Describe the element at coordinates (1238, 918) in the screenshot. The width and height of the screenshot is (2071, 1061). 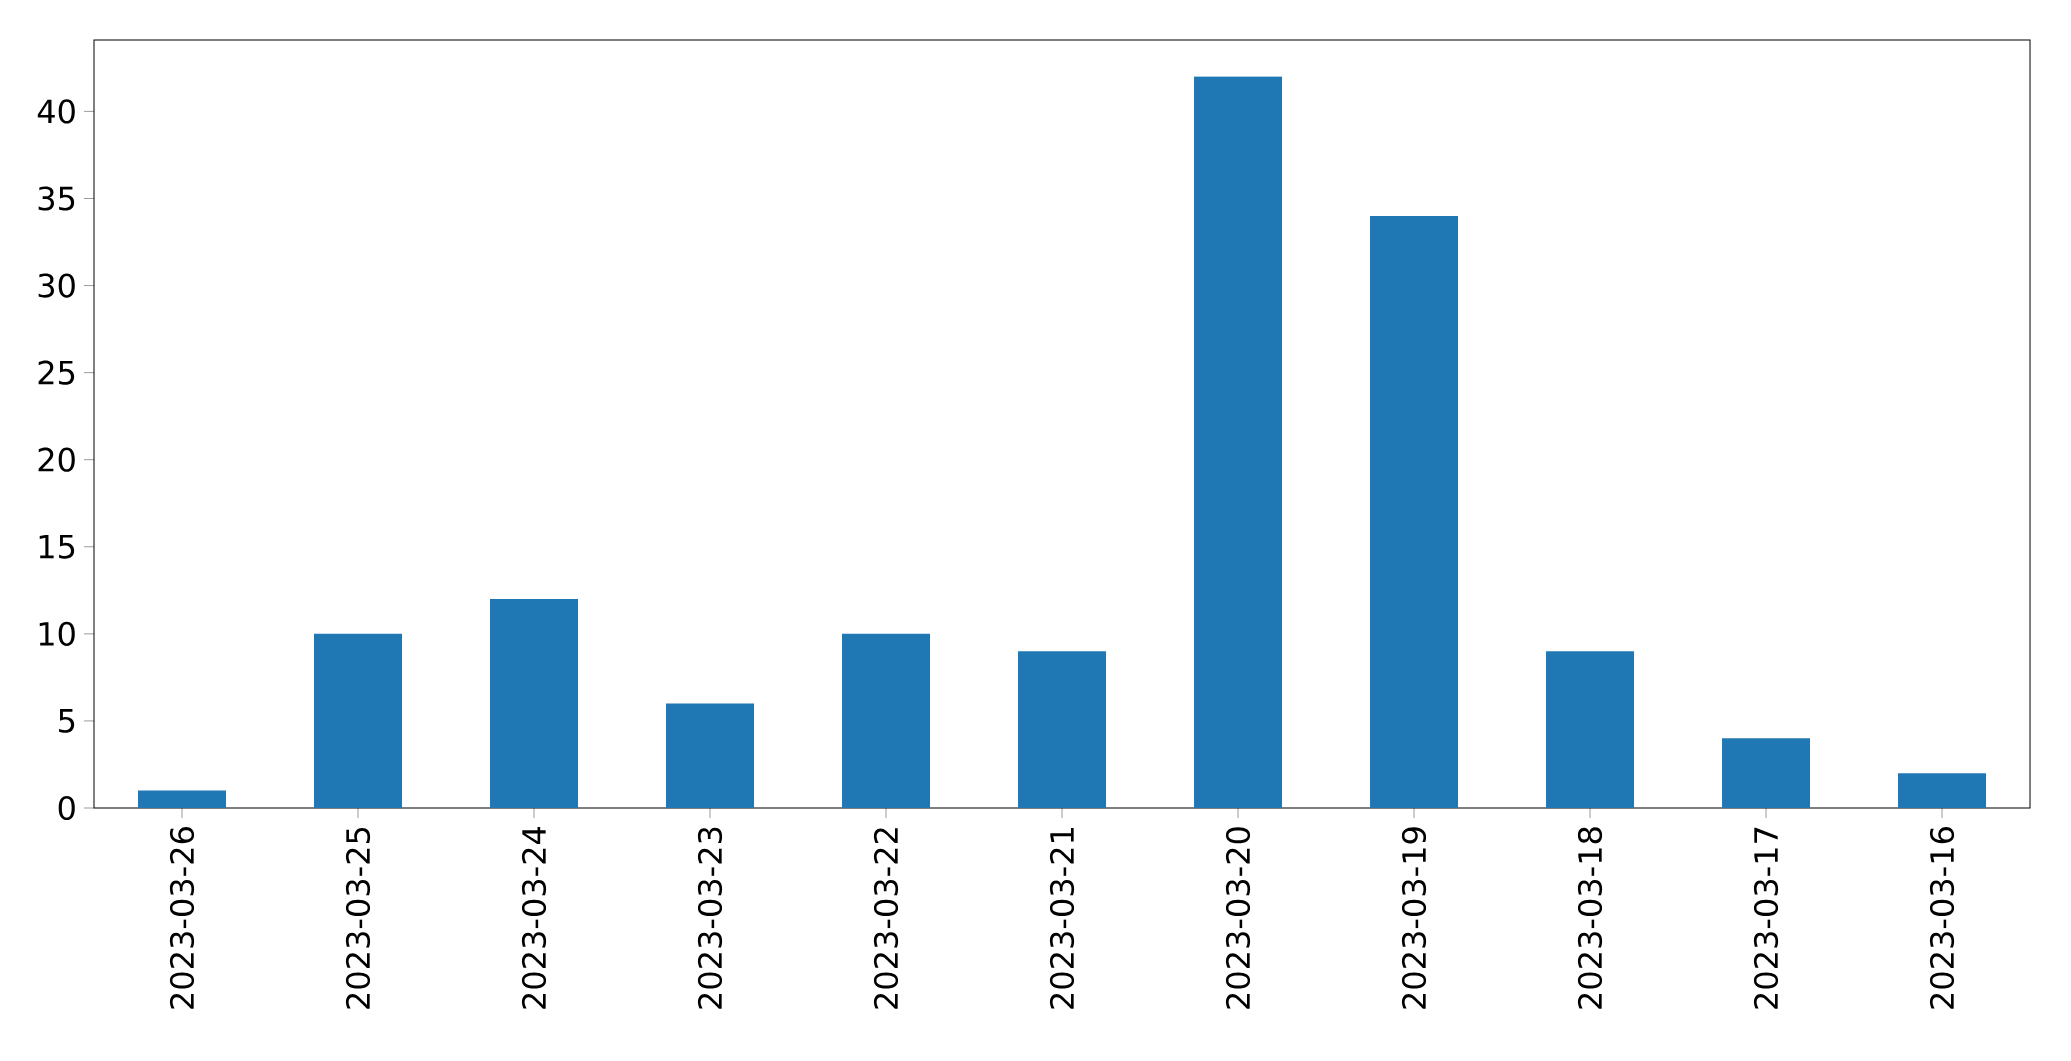
I see `x-tick-label: 2023-03-20` at that location.